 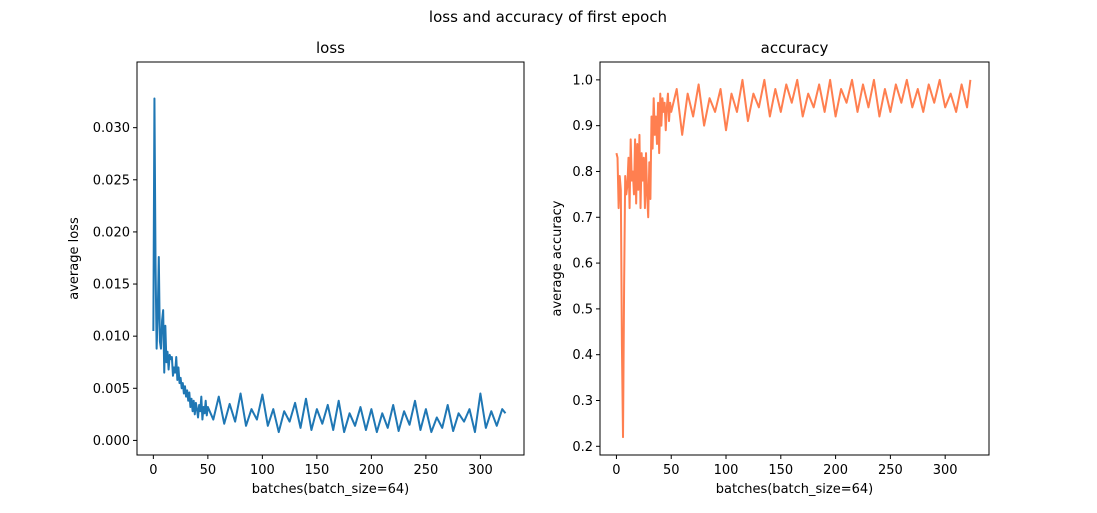 I want to click on accuracy-x-tick-label: 150, so click(x=780, y=470).